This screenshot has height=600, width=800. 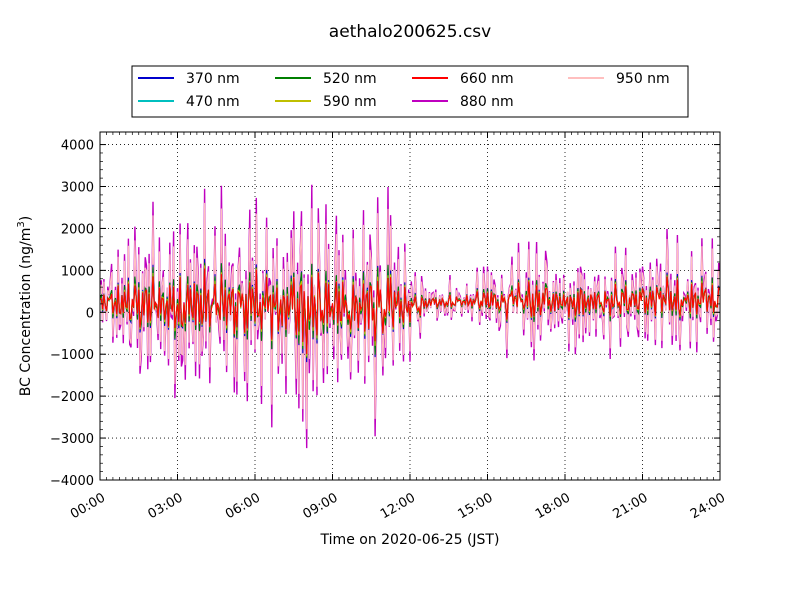 I want to click on y-tick-label: −3000, so click(x=72, y=439).